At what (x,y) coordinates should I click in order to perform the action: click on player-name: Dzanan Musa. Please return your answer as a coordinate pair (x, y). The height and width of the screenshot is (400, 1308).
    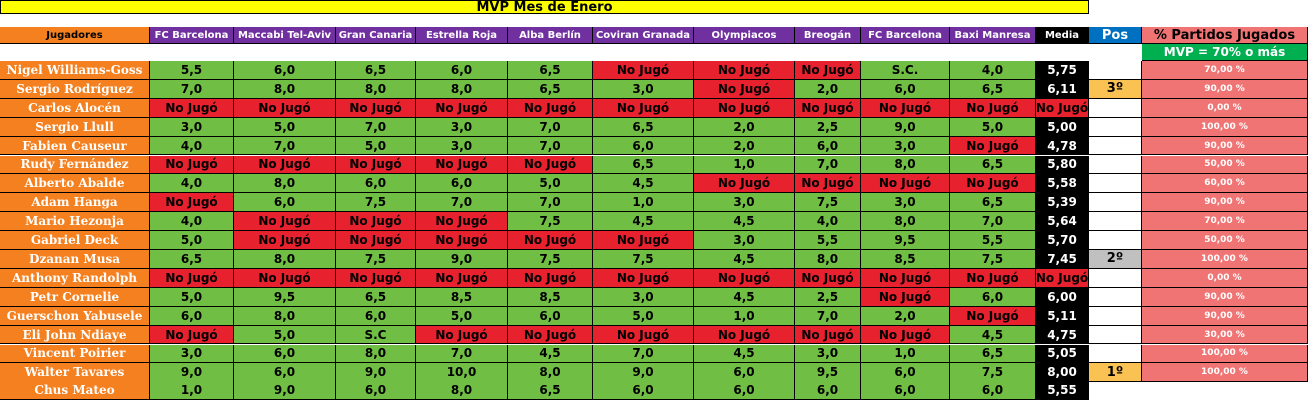
    Looking at the image, I should click on (75, 259).